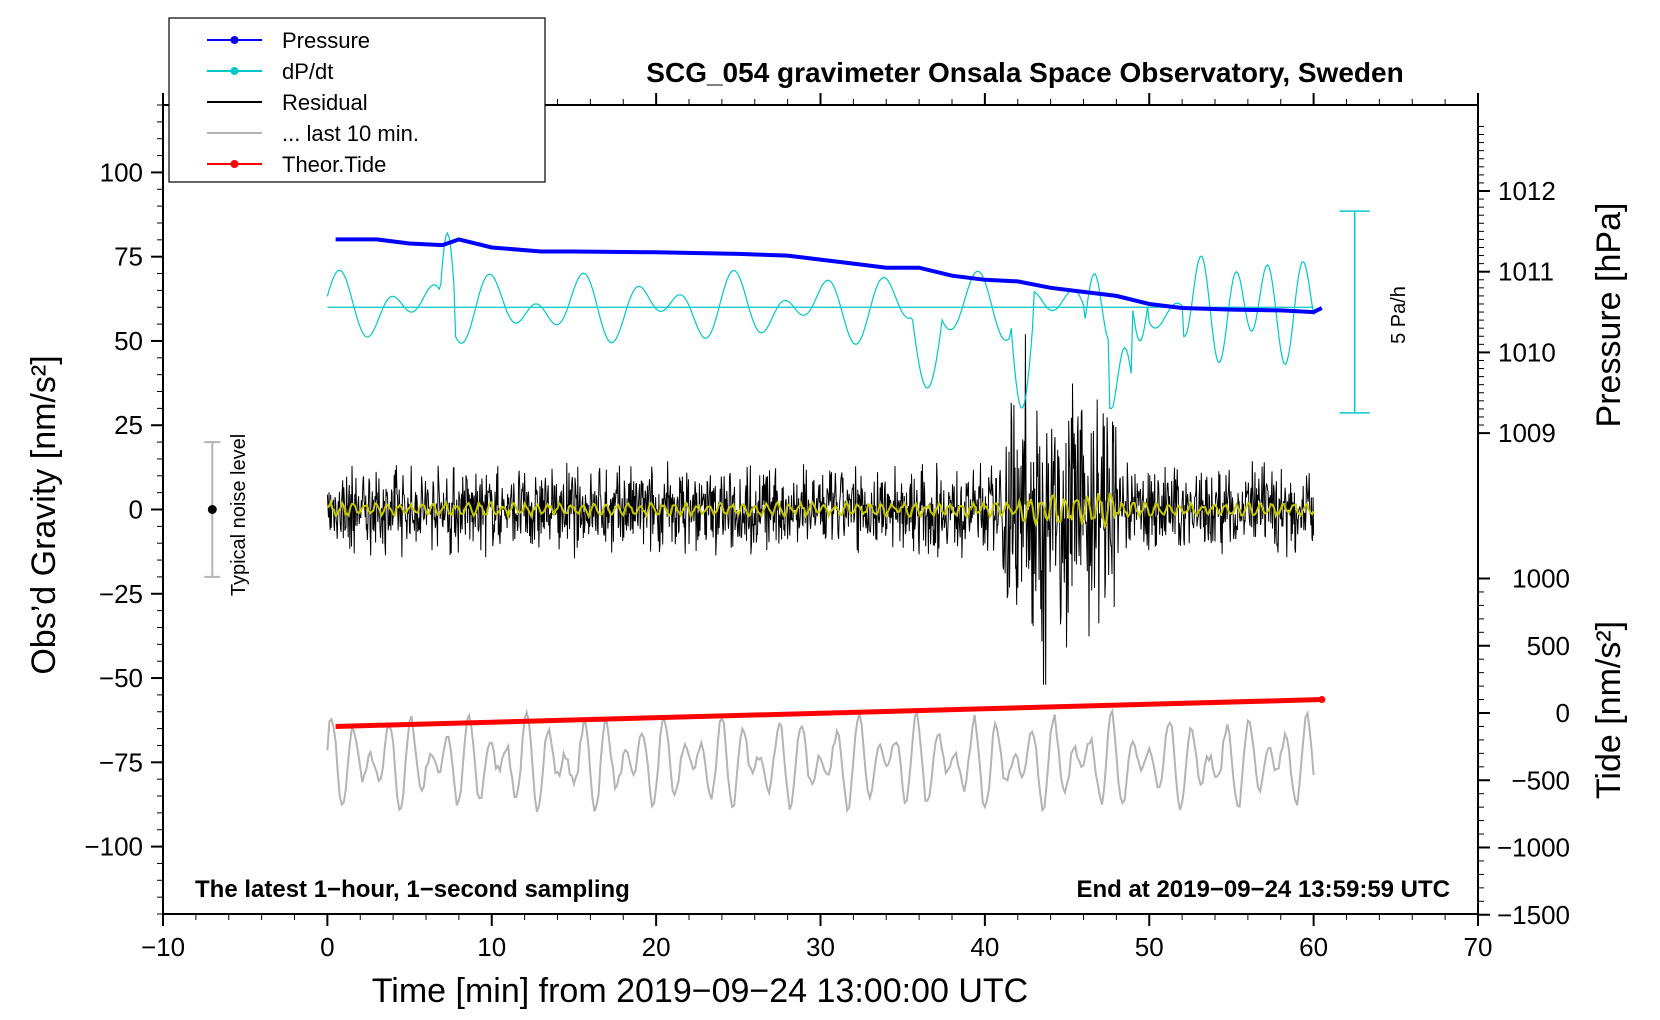 Image resolution: width=1660 pixels, height=1020 pixels. I want to click on y-tick-label-left: 75, so click(128, 257).